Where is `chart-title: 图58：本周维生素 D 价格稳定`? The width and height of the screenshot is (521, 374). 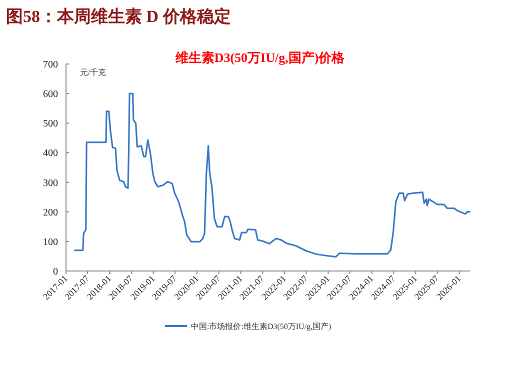
chart-title: 图58：本周维生素 D 价格稳定 is located at coordinates (118, 16).